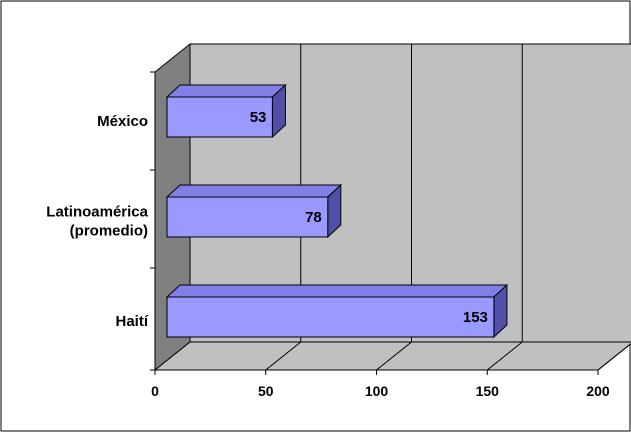 The width and height of the screenshot is (631, 437). I want to click on category-label: Haití, so click(131, 321).